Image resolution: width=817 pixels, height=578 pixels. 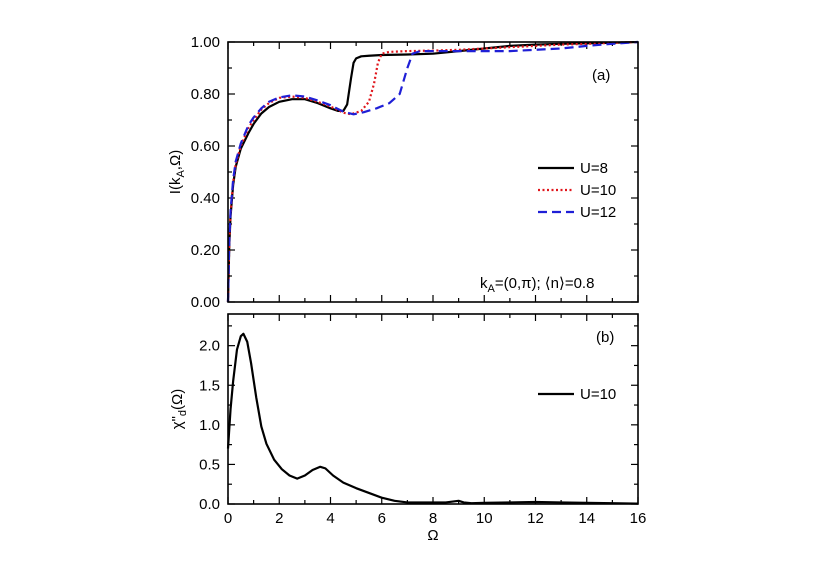 What do you see at coordinates (598, 212) in the screenshot?
I see `legend-label: U=12` at bounding box center [598, 212].